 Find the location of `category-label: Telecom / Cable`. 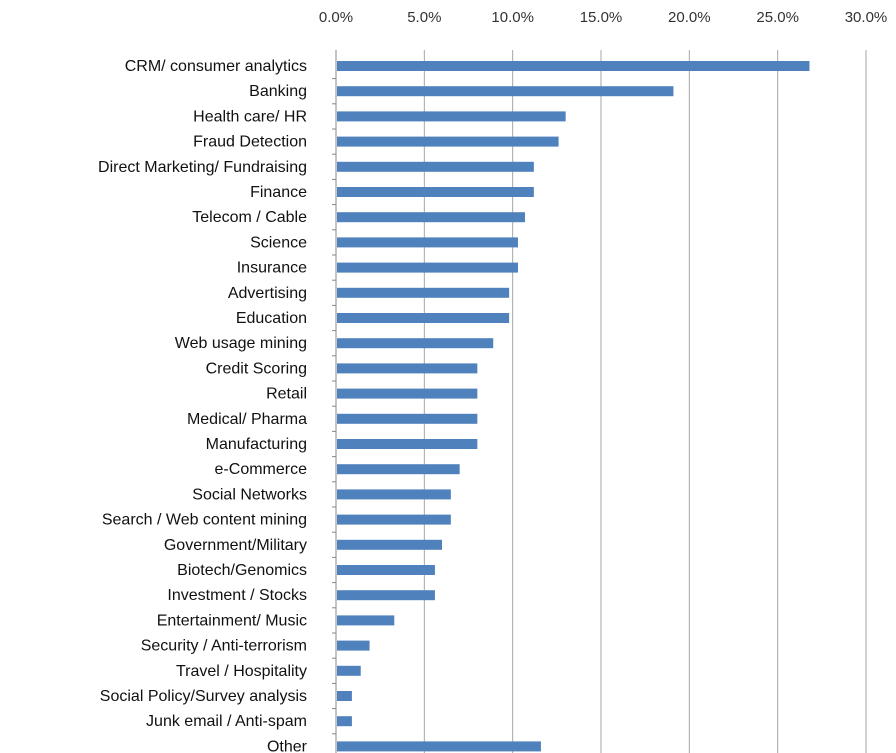

category-label: Telecom / Cable is located at coordinates (249, 217).